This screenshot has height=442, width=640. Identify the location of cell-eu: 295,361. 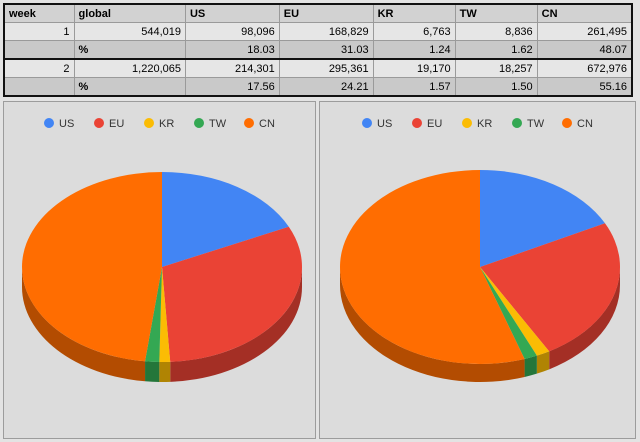
(326, 68).